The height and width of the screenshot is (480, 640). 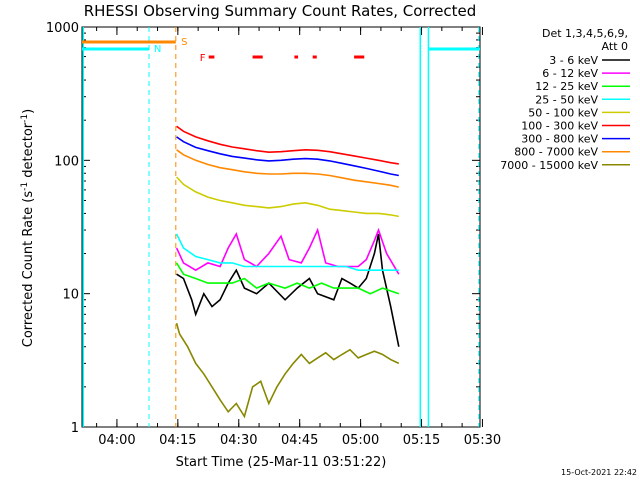 What do you see at coordinates (559, 126) in the screenshot?
I see `legend-entry-label: 100 - 300 keV` at bounding box center [559, 126].